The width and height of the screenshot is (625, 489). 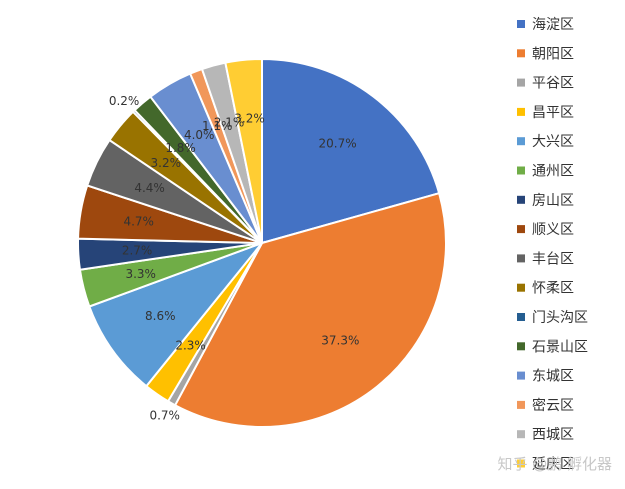 I want to click on data-label: 2.7%, so click(x=137, y=251).